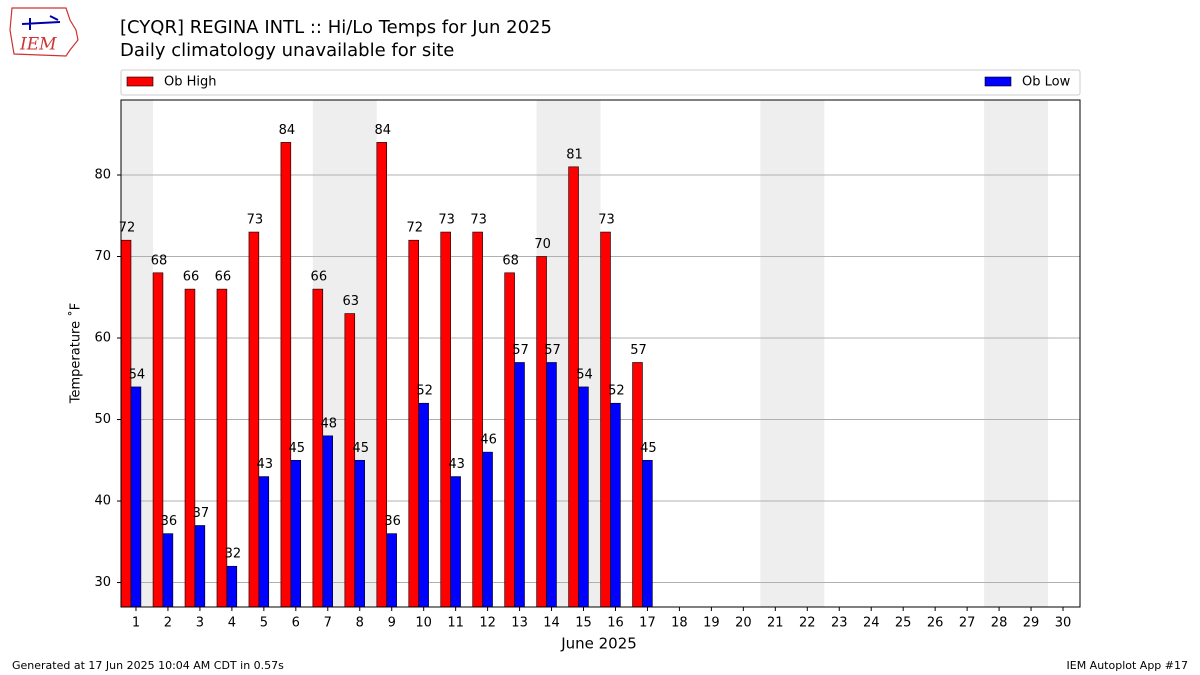 The image size is (1200, 675). What do you see at coordinates (871, 623) in the screenshot?
I see `x-tick-label: 24` at bounding box center [871, 623].